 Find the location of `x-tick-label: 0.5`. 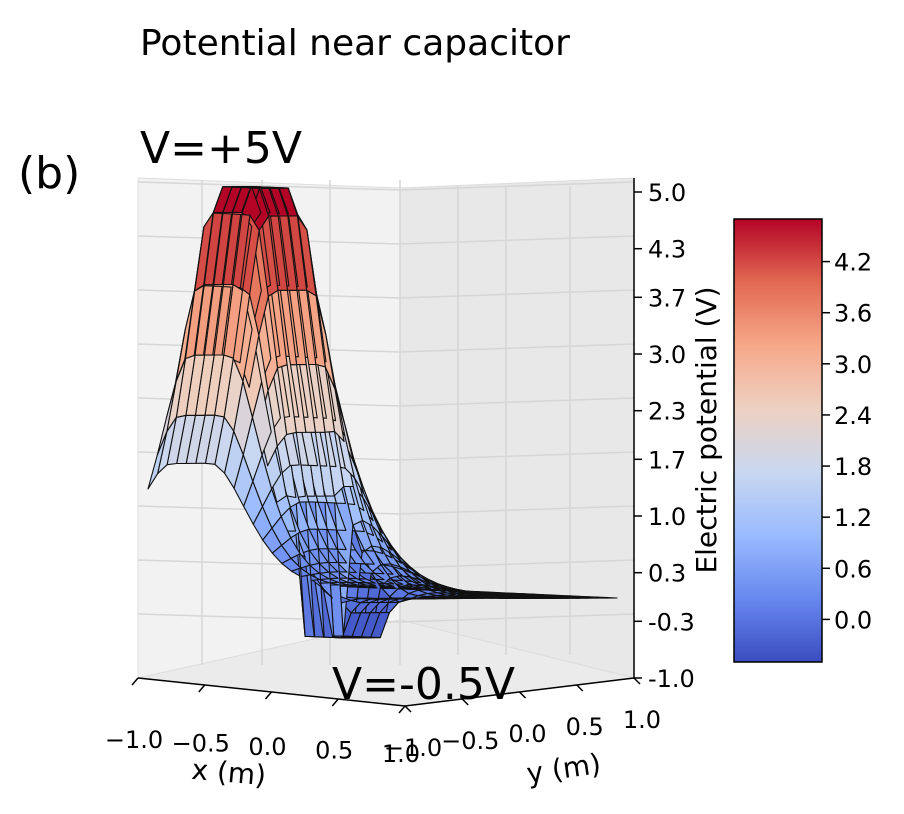

x-tick-label: 0.5 is located at coordinates (334, 751).